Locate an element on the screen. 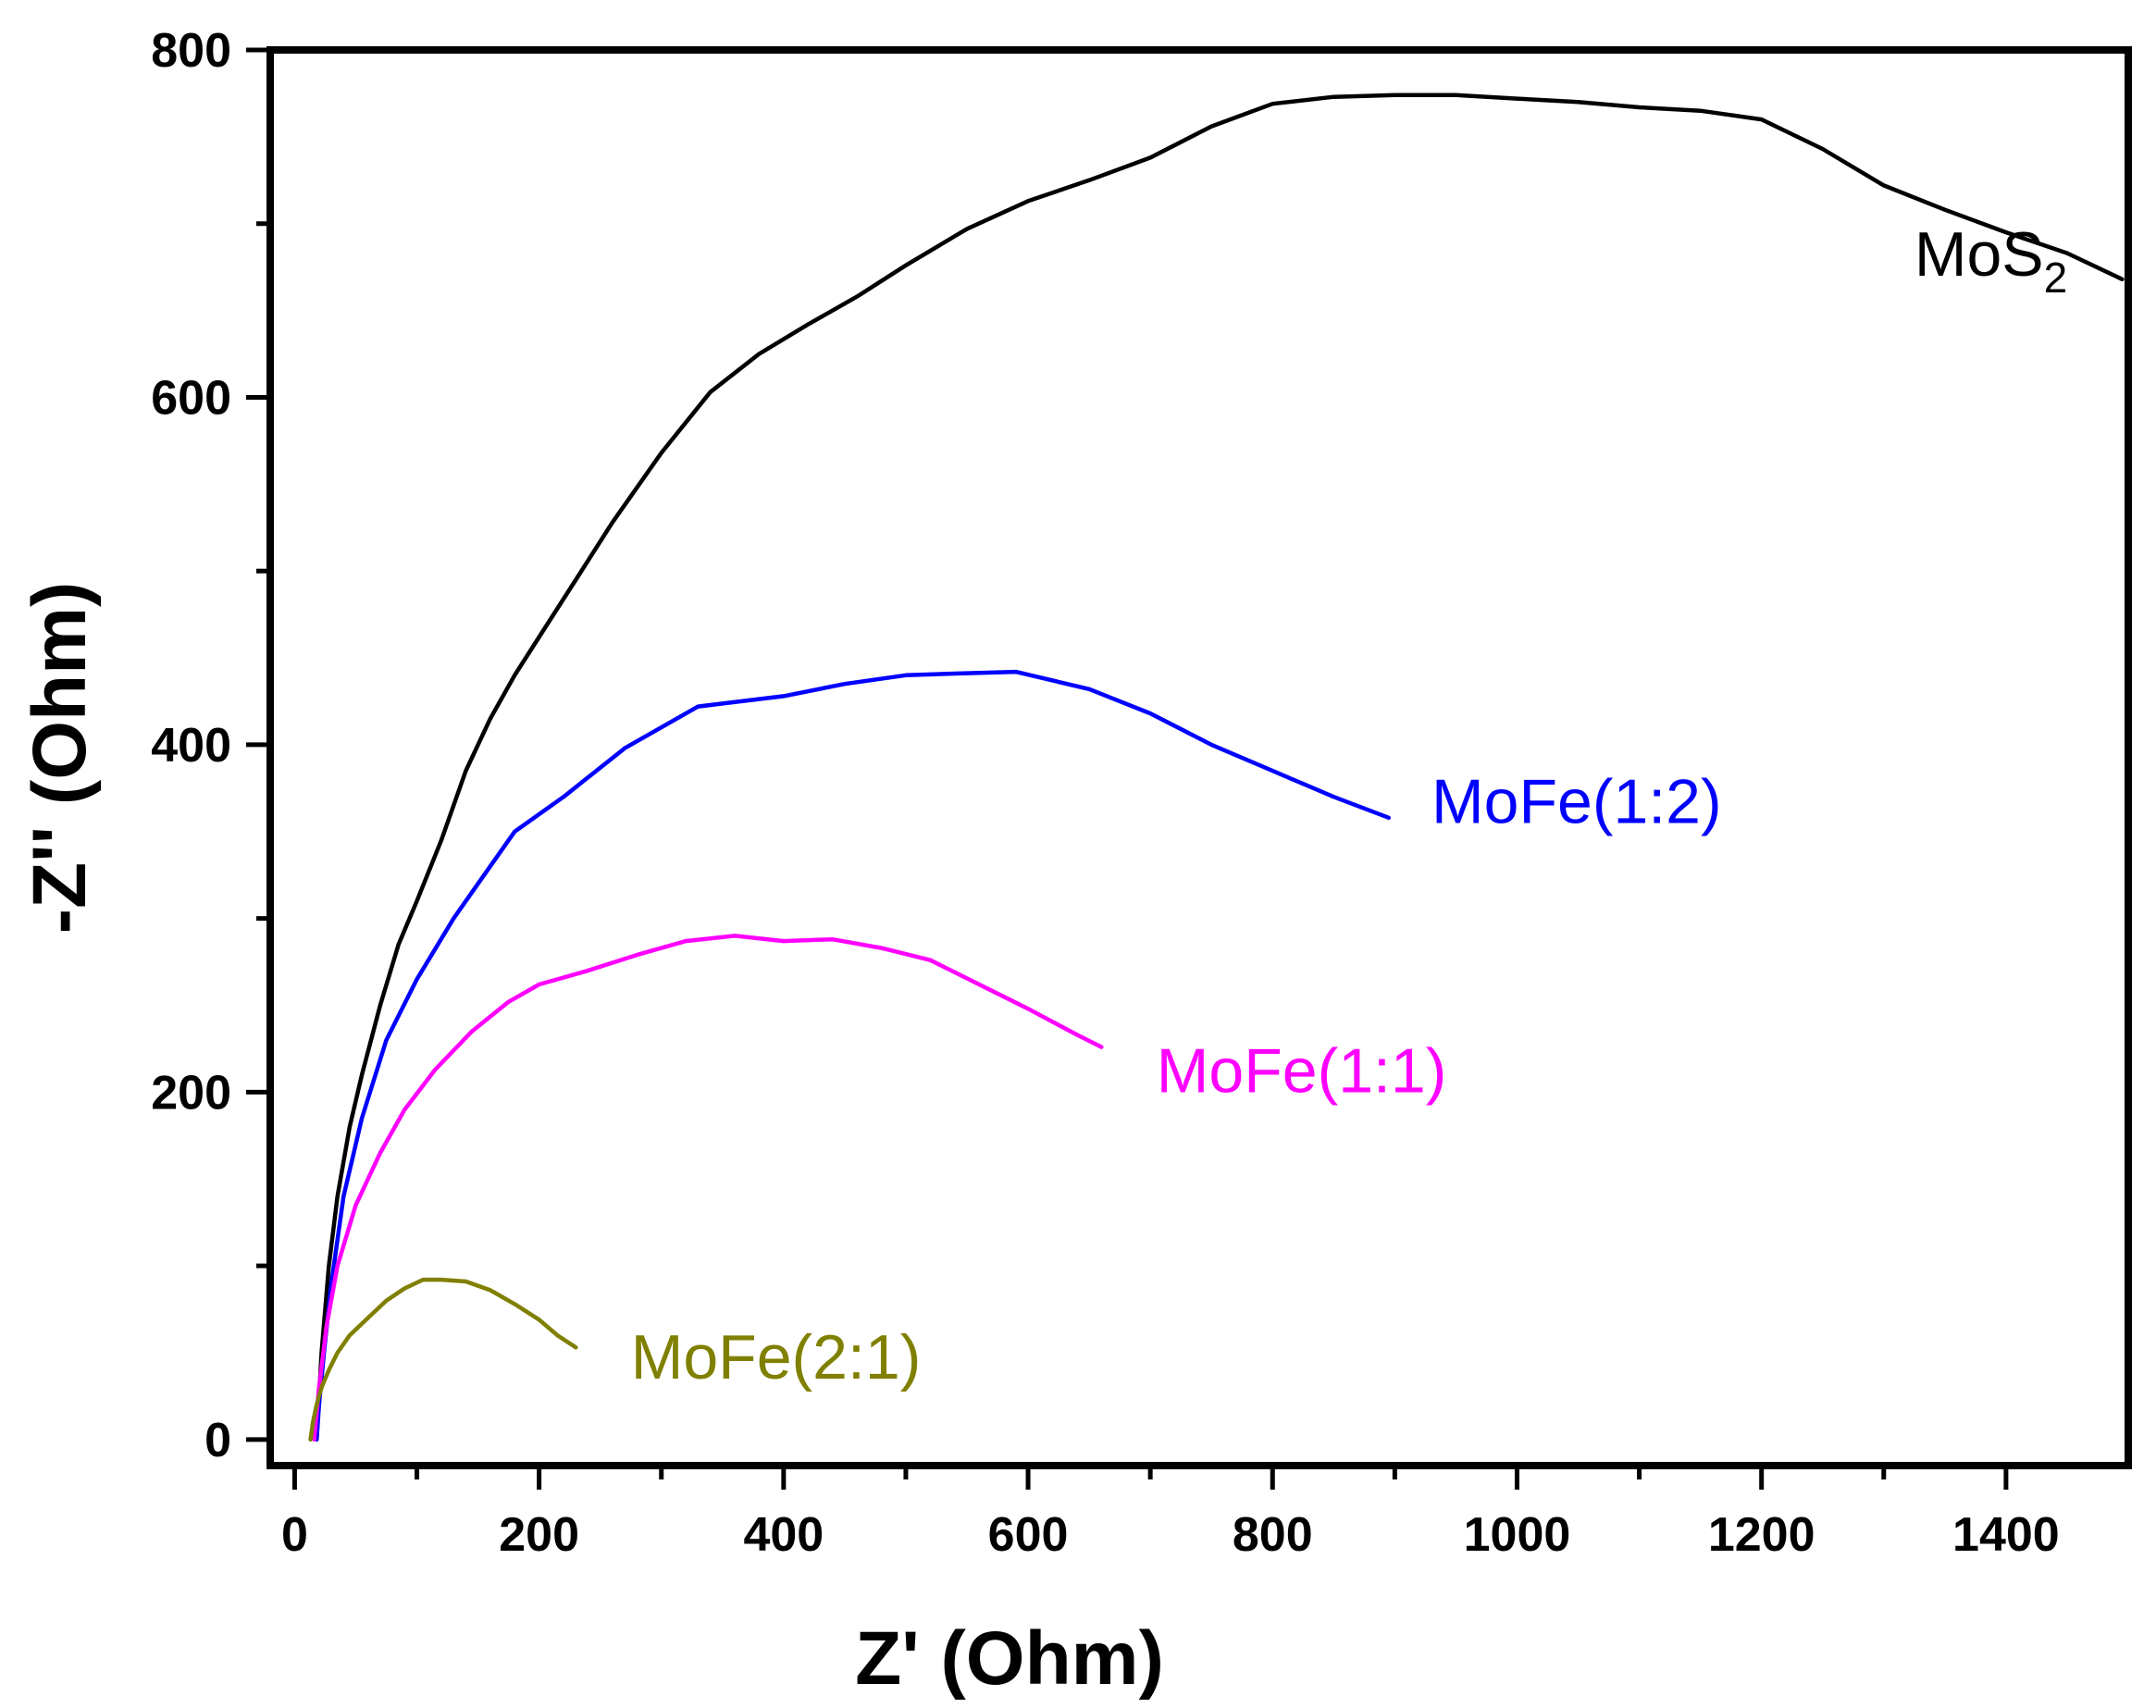  series-label-mos2: MoS2 is located at coordinates (1990, 260).